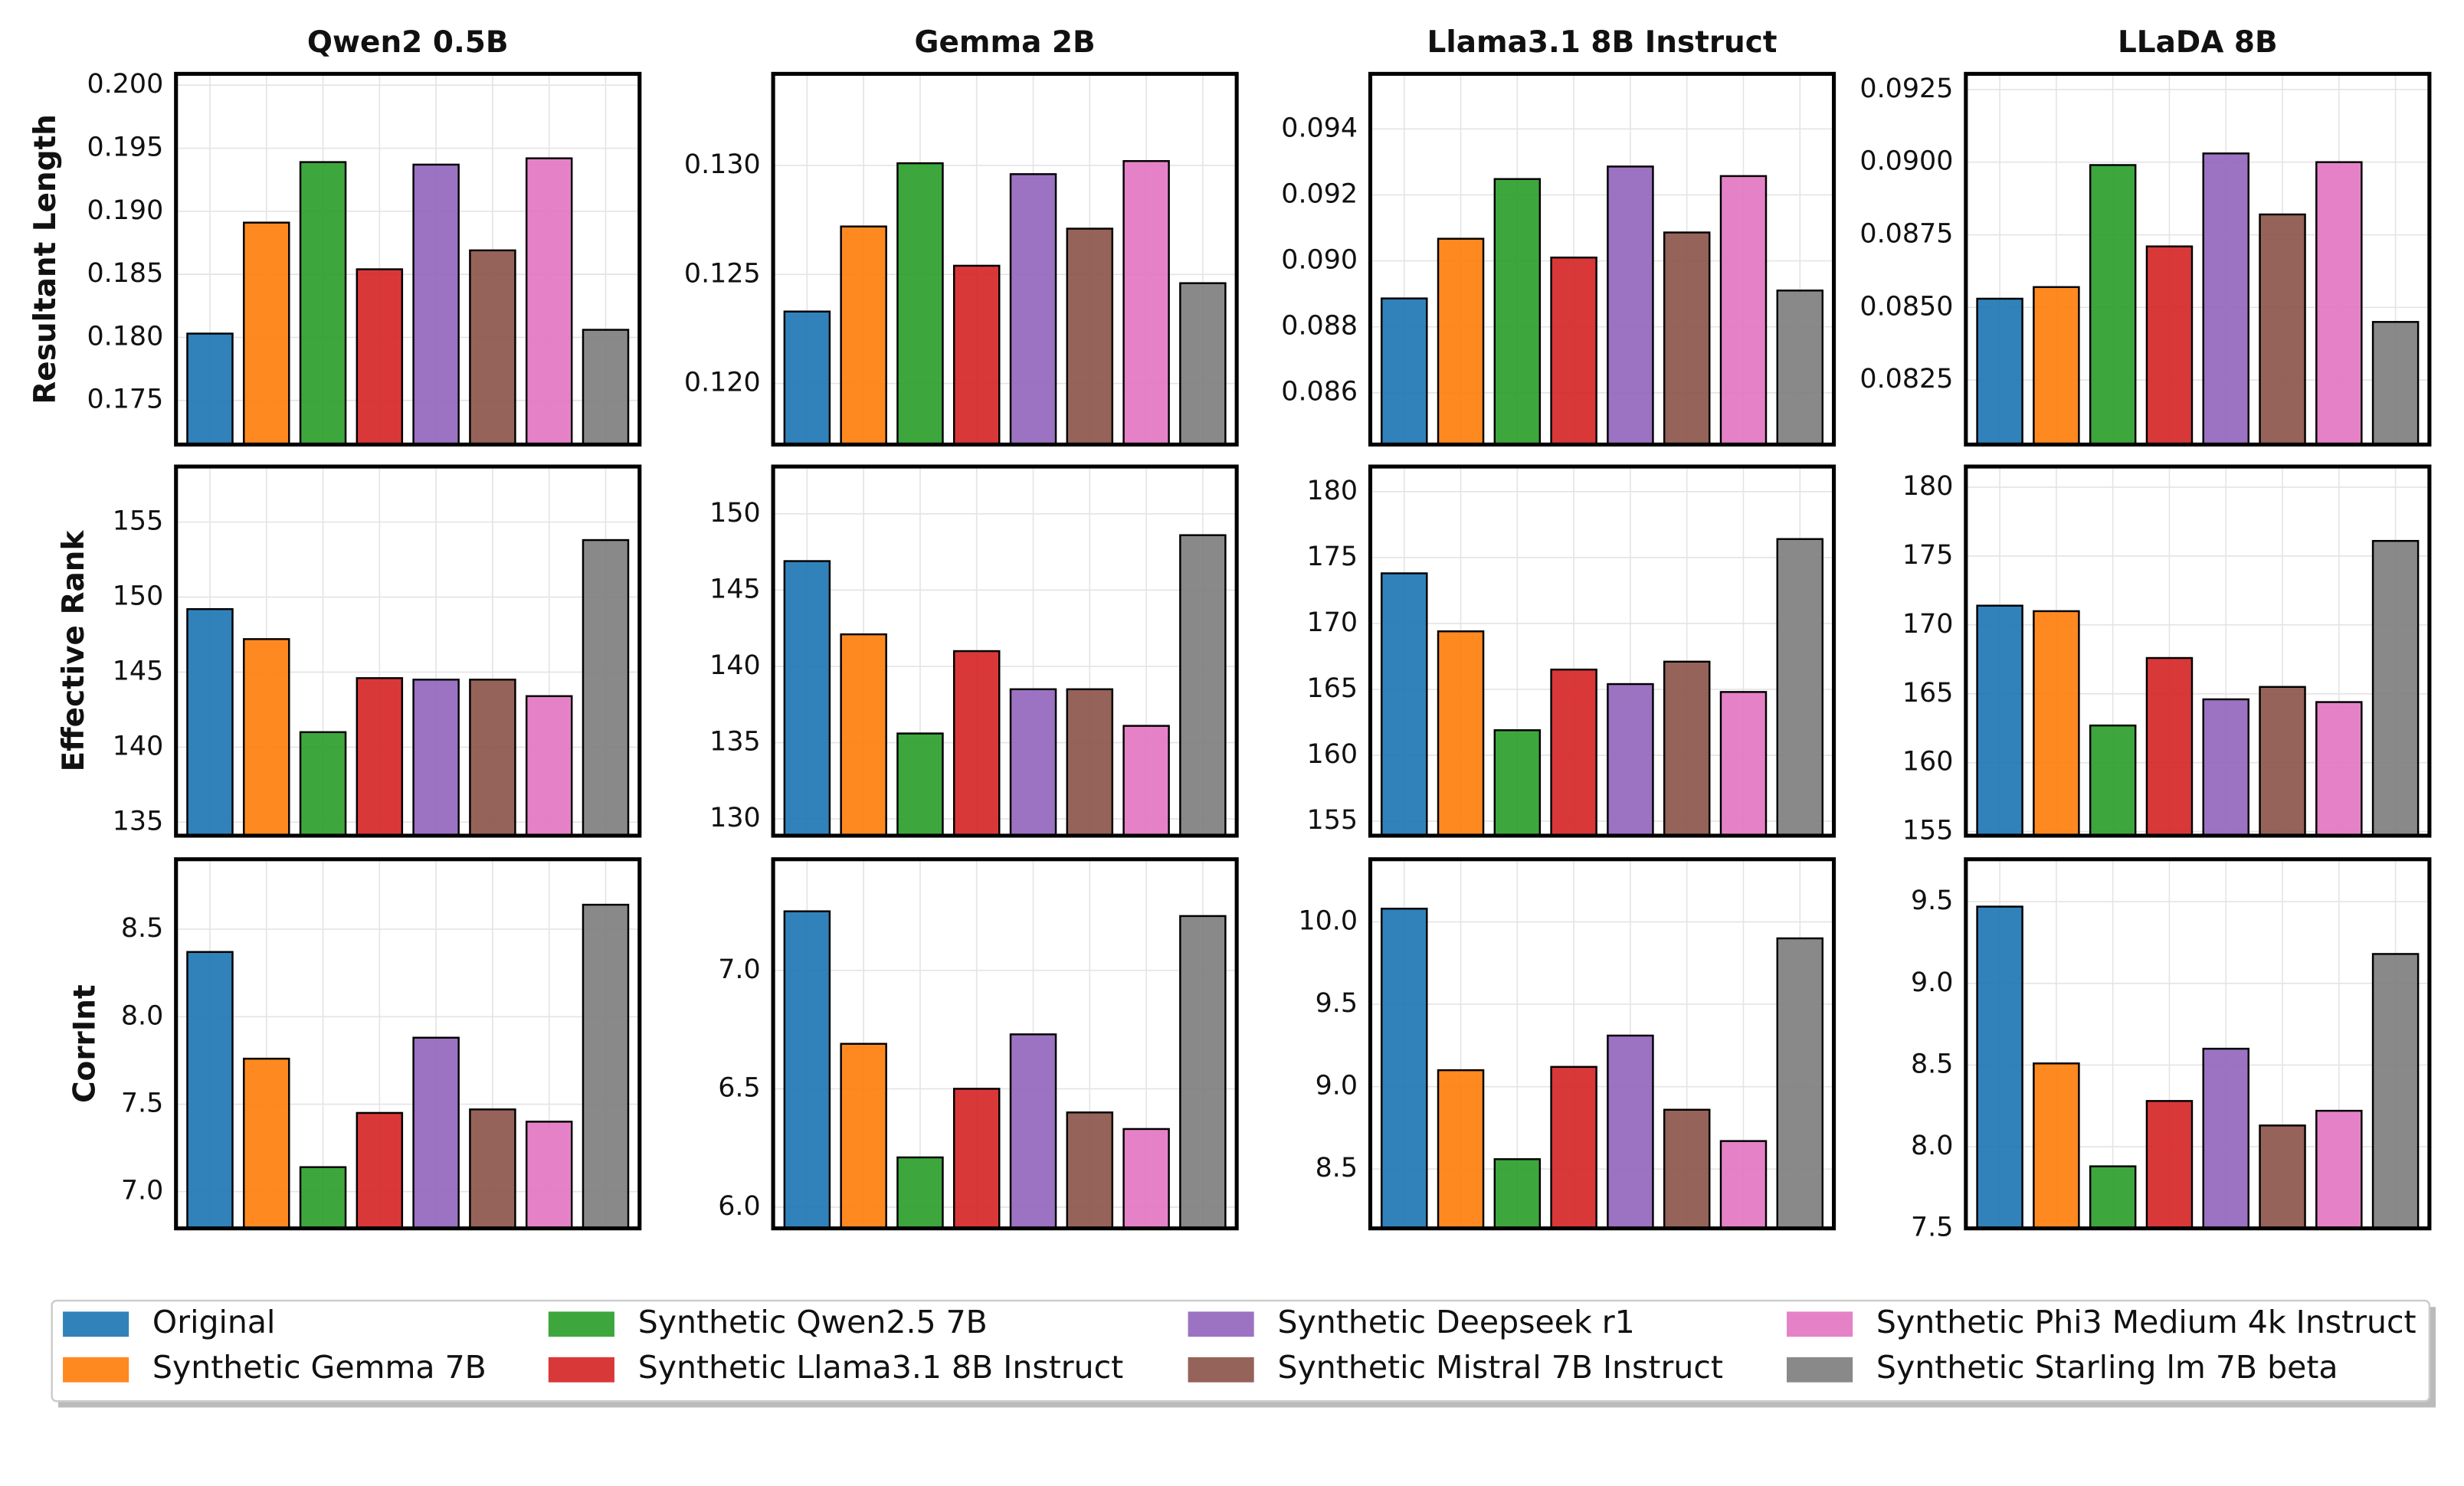 The image size is (2464, 1486). Describe the element at coordinates (1928, 831) in the screenshot. I see `y-tick-label: 155` at that location.